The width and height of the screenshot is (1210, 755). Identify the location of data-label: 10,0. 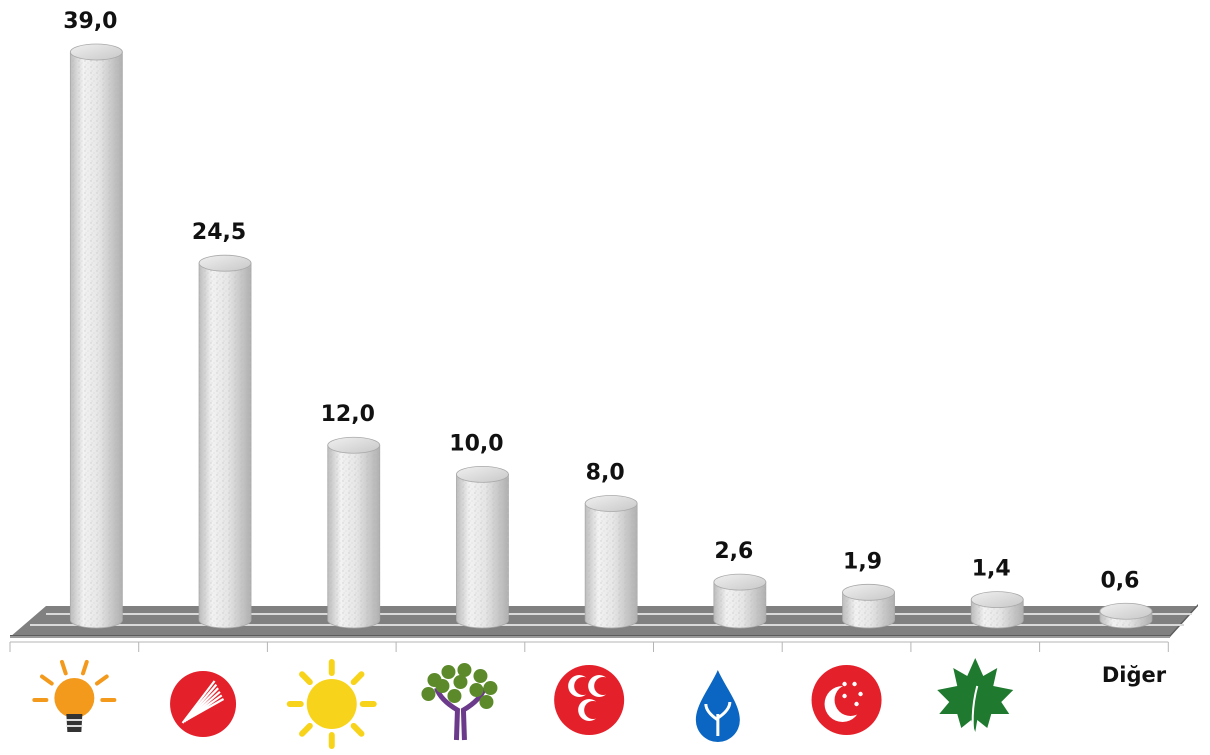
(476, 443).